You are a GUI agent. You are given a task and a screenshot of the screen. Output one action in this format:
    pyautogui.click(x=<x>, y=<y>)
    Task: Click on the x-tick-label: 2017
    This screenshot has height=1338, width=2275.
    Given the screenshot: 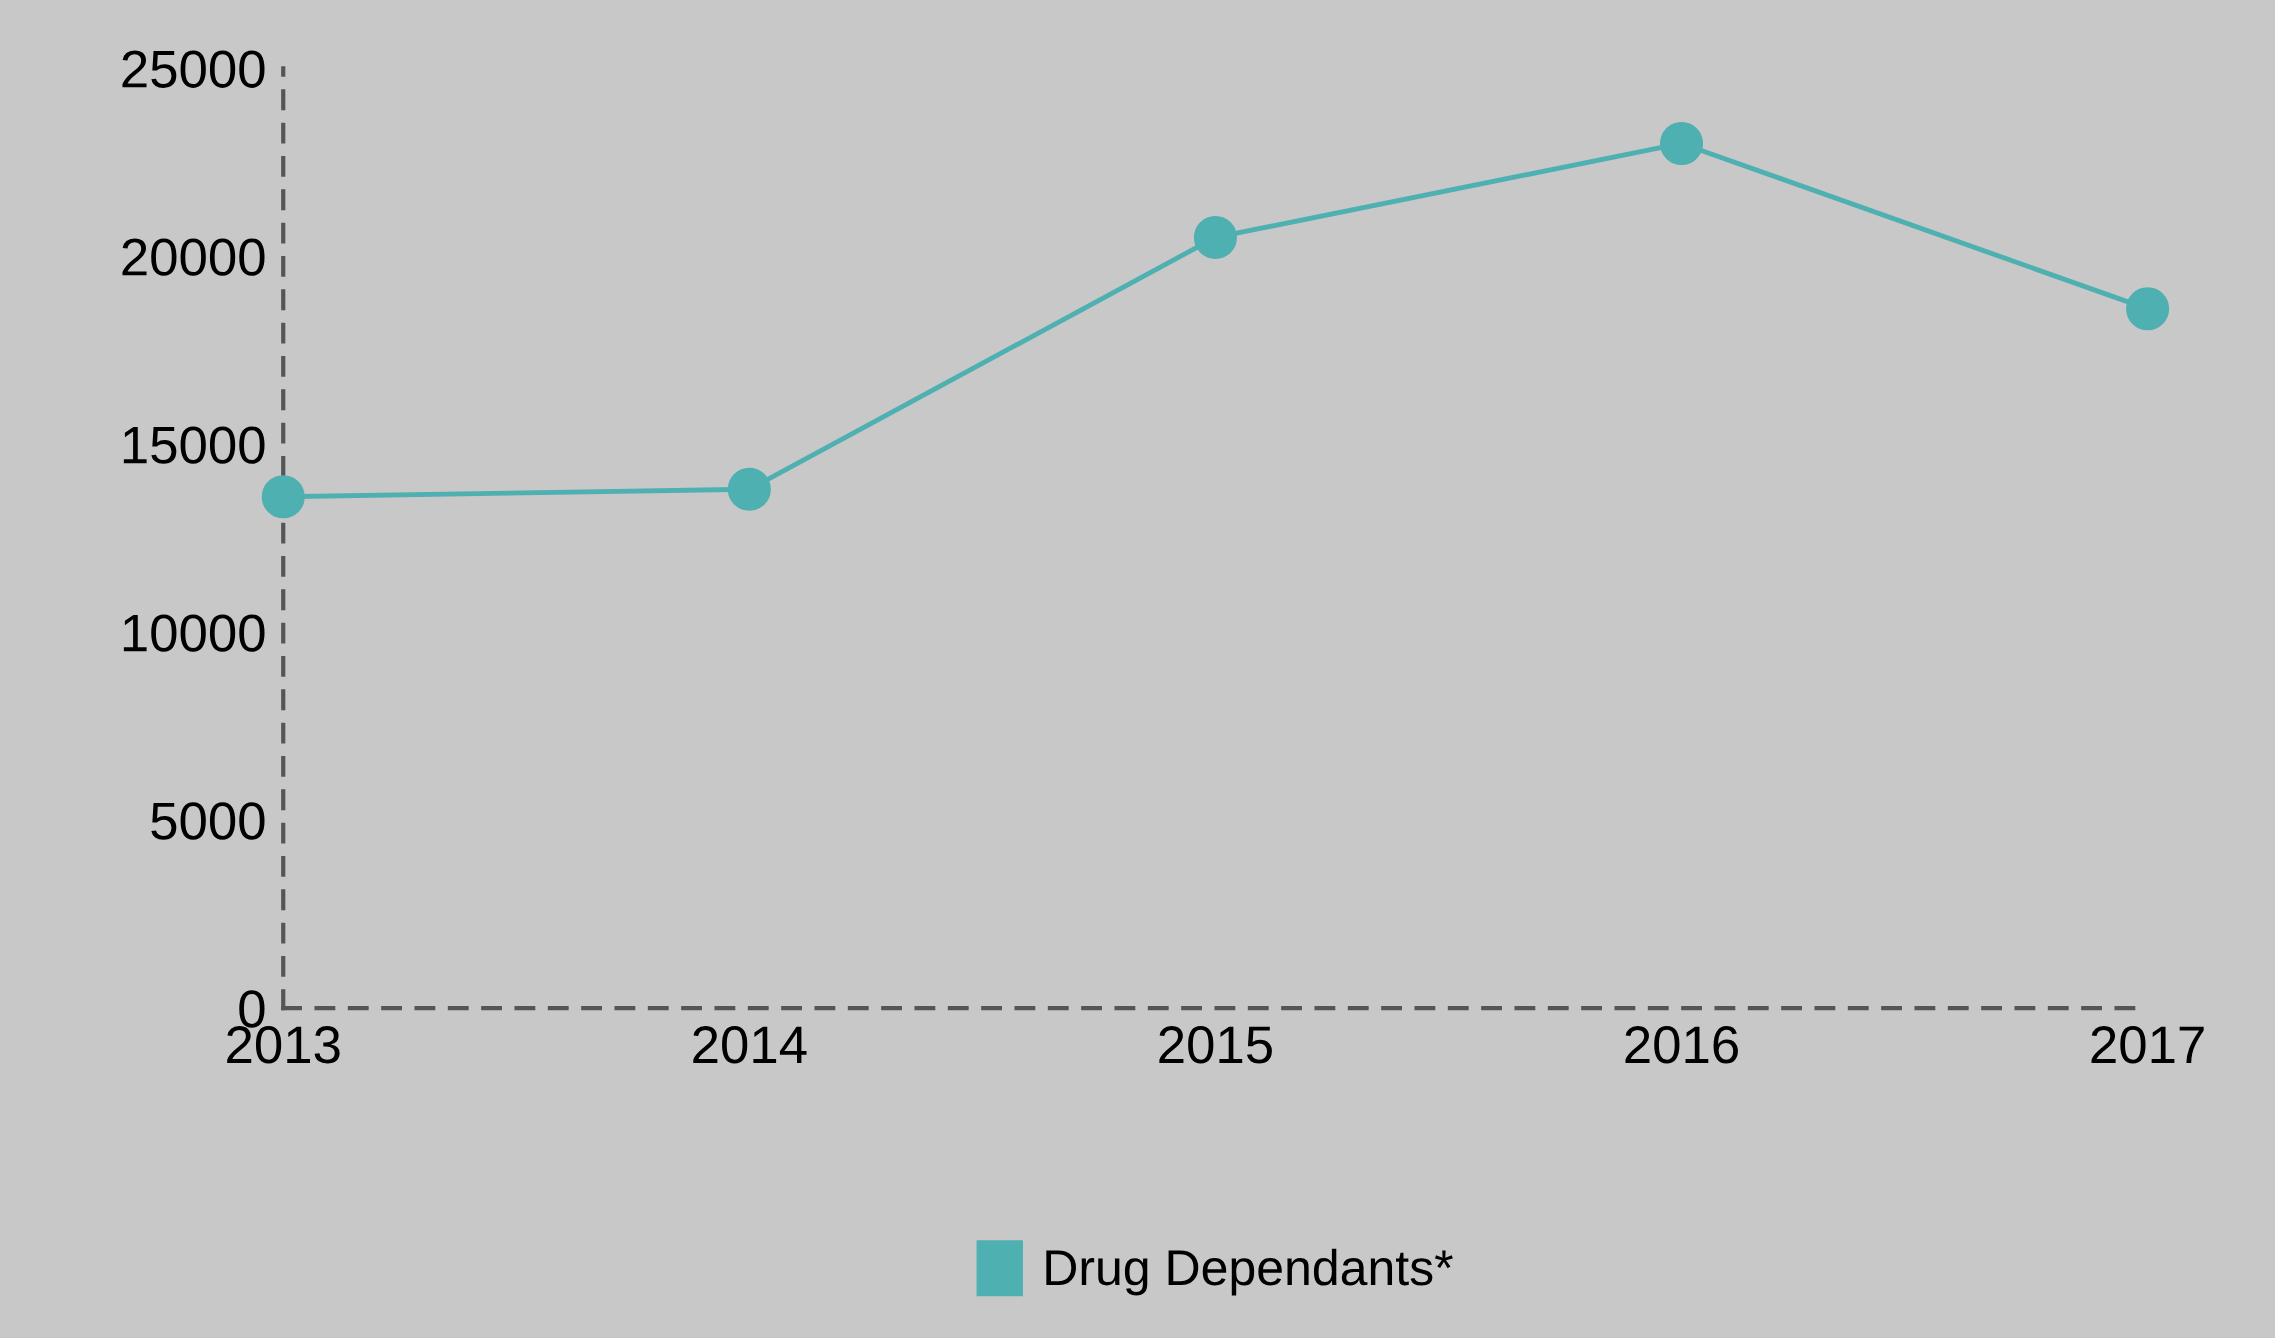 What is the action you would take?
    pyautogui.click(x=2147, y=1045)
    